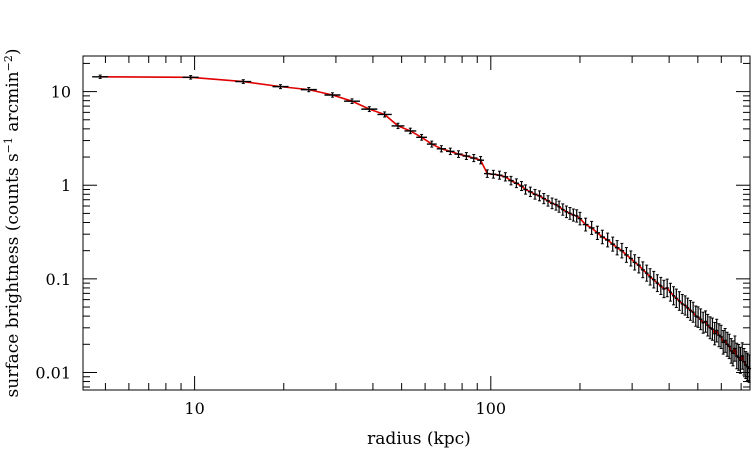  What do you see at coordinates (58, 279) in the screenshot?
I see `y-tick-label: 0.1` at bounding box center [58, 279].